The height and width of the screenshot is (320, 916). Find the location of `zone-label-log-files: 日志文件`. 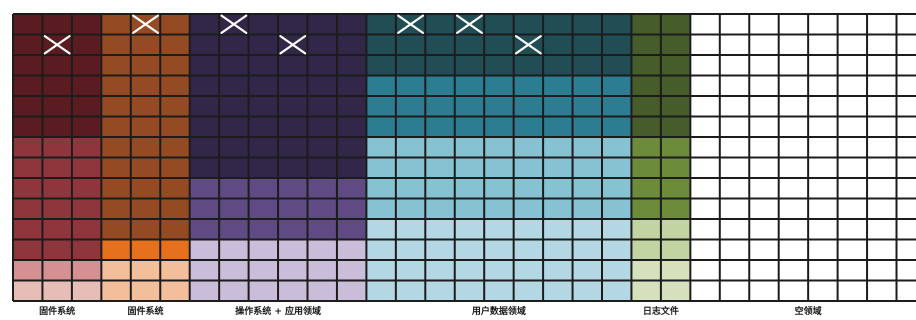

zone-label-log-files: 日志文件 is located at coordinates (660, 312).